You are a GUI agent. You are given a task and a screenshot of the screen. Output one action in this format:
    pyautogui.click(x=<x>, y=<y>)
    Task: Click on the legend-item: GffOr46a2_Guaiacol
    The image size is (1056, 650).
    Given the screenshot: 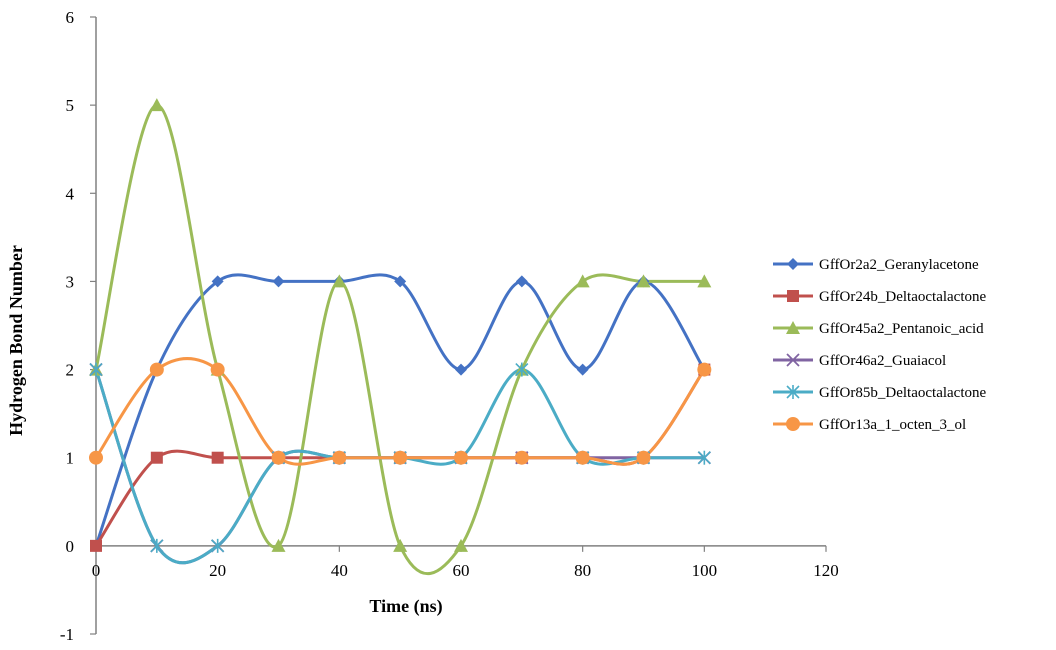 What is the action you would take?
    pyautogui.click(x=859, y=361)
    